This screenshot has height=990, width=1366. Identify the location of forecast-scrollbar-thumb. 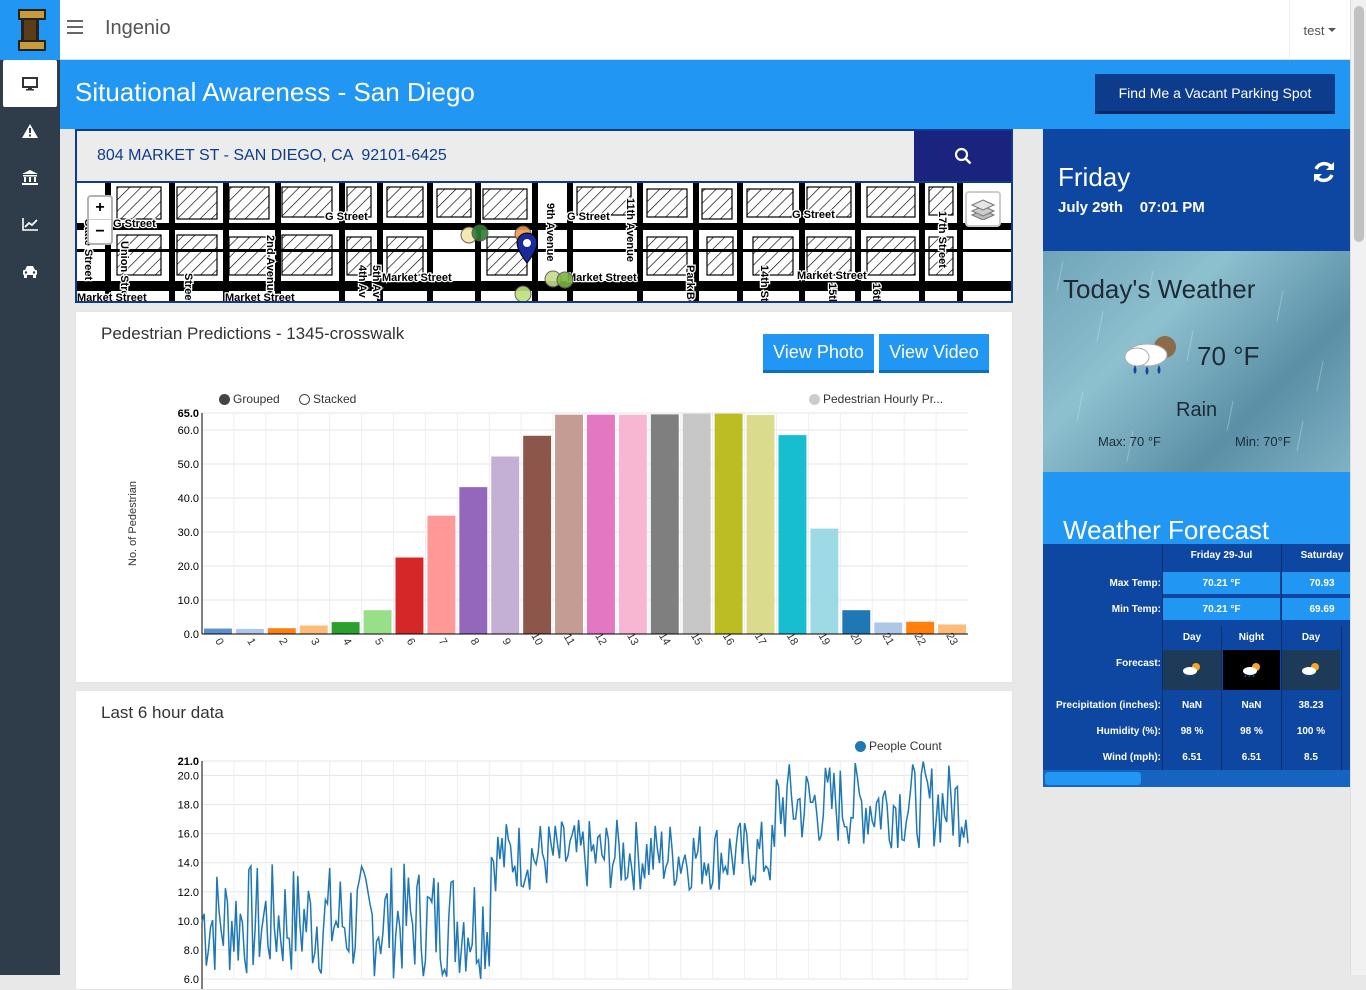
(1093, 778).